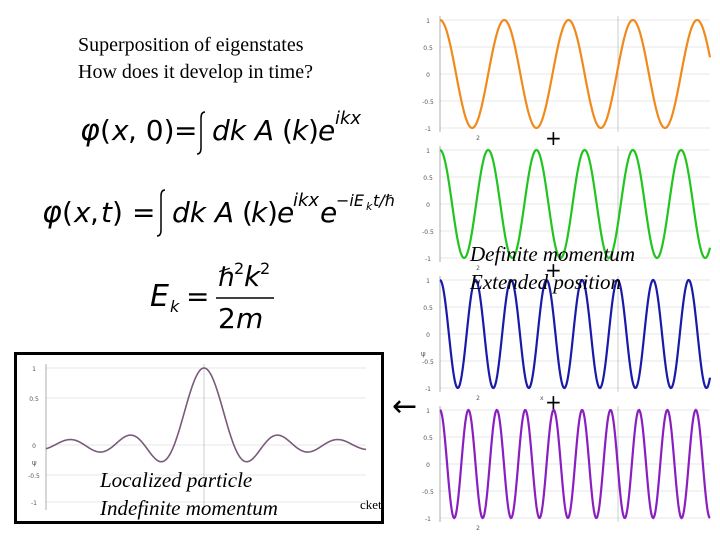  I want to click on left-arrow-icon: ←, so click(405, 406).